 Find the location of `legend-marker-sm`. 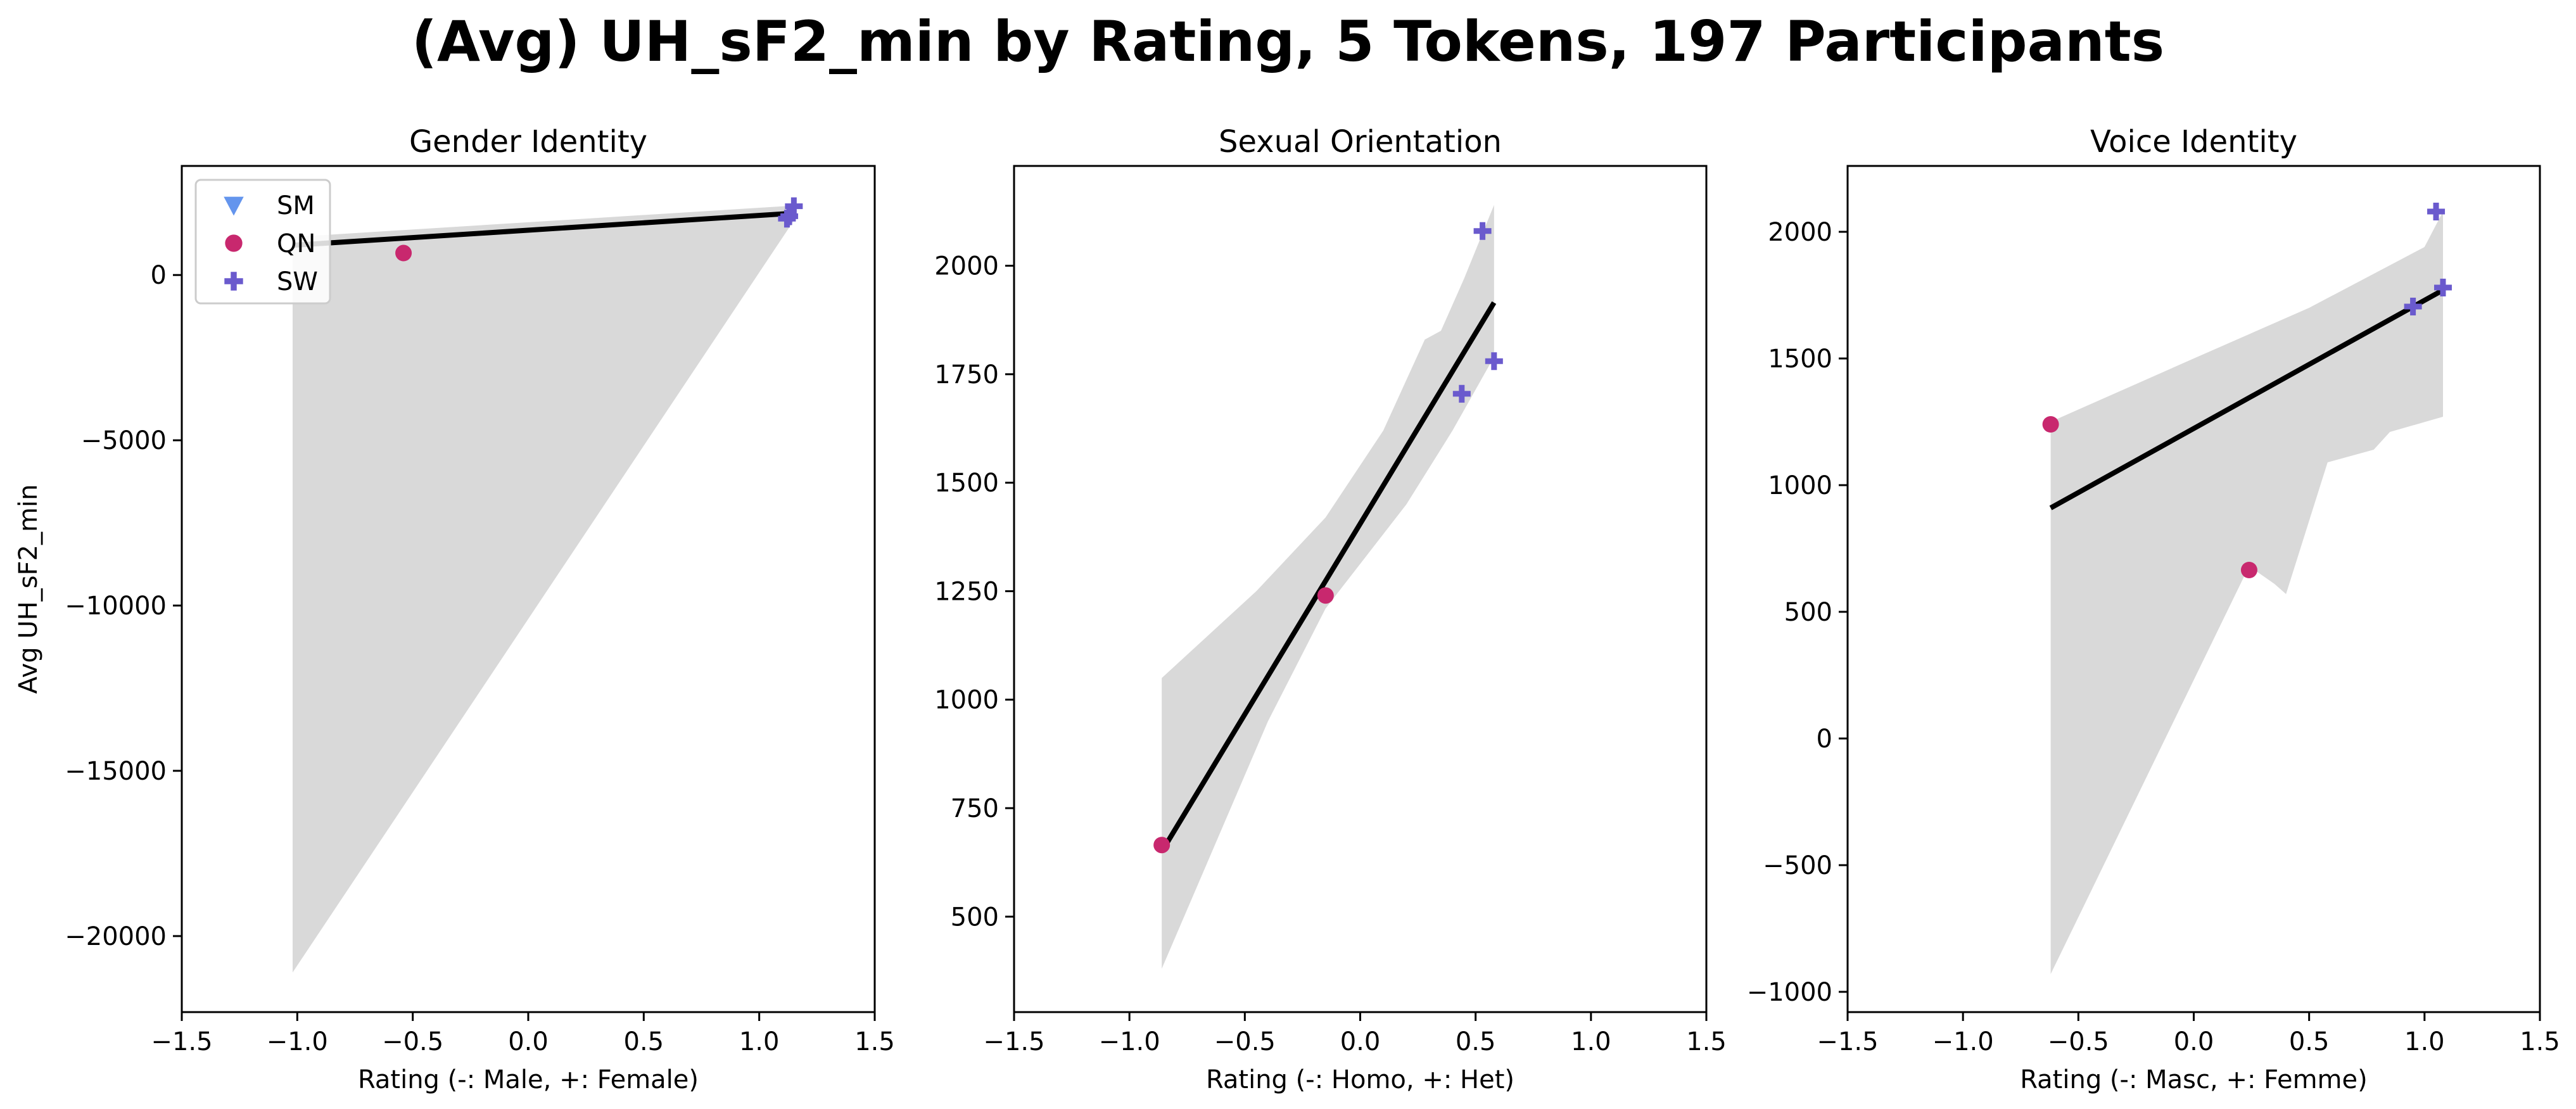

legend-marker-sm is located at coordinates (234, 206).